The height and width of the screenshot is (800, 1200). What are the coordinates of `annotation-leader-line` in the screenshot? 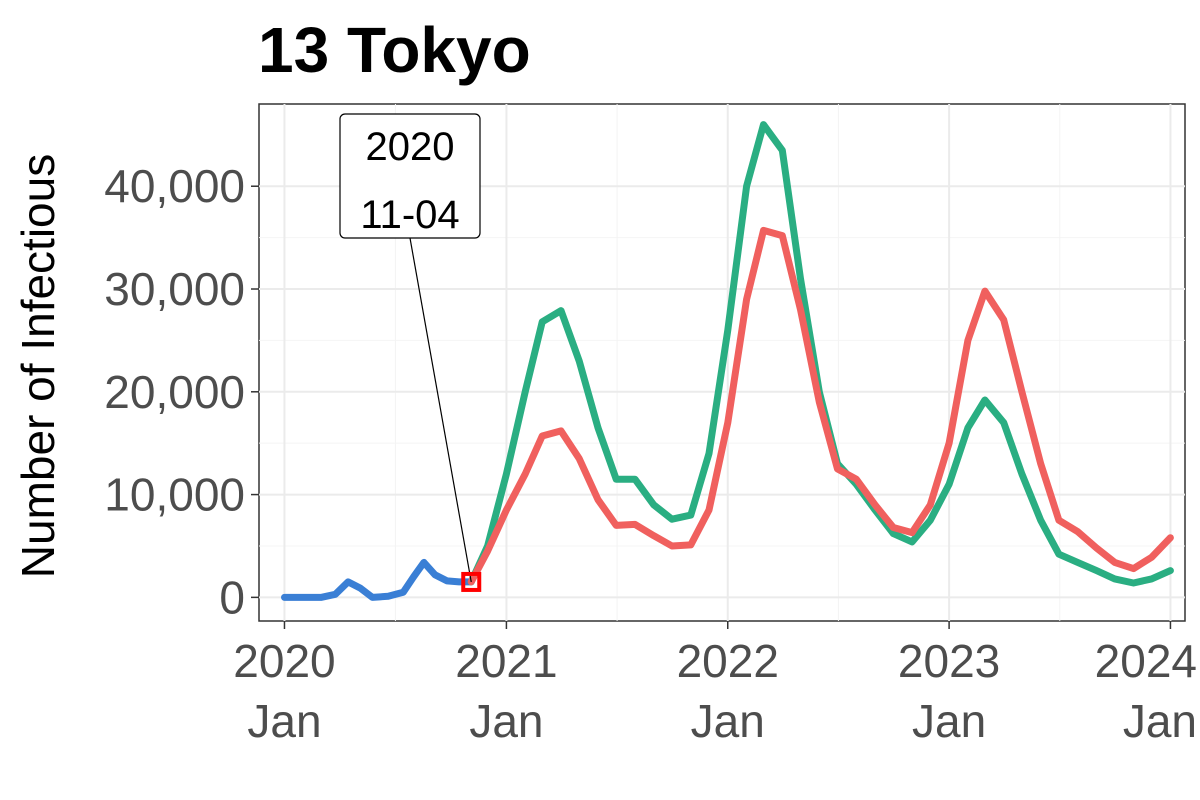 It's located at (440, 410).